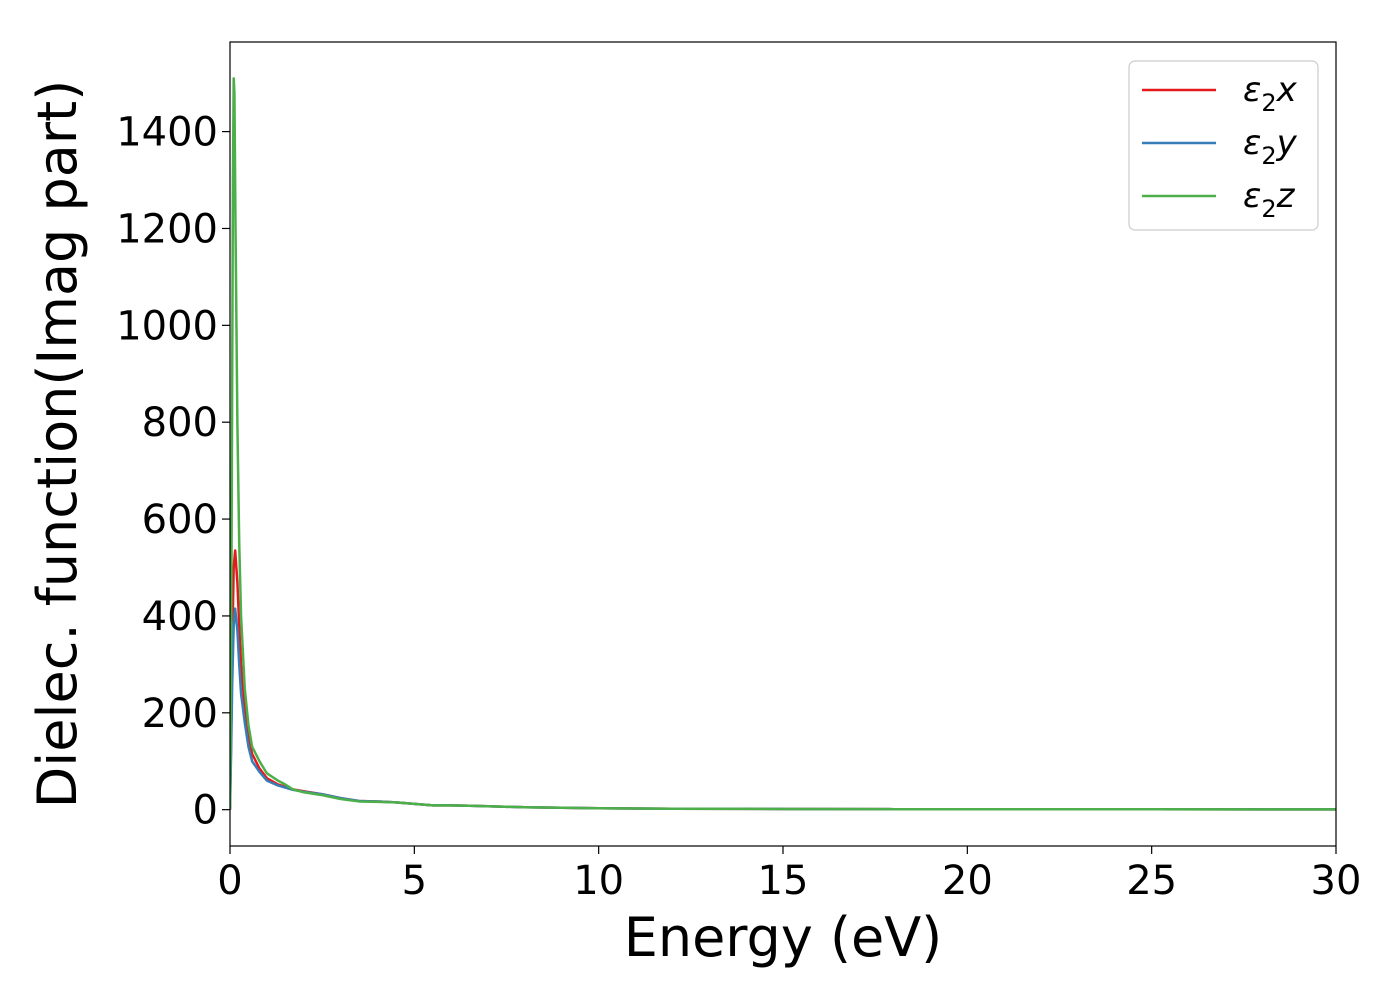 The image size is (1400, 1000). I want to click on x-tick-label: 10, so click(598, 881).